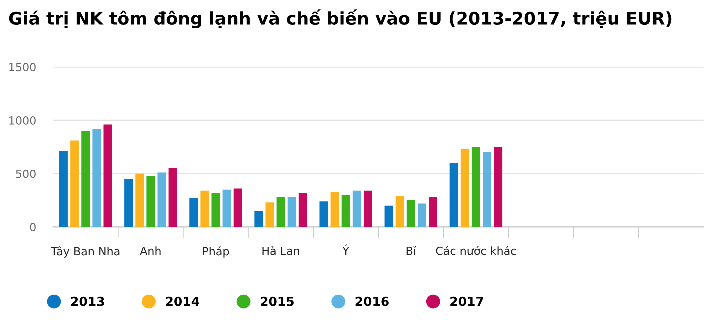  What do you see at coordinates (277, 301) in the screenshot?
I see `legend-label: 2015` at bounding box center [277, 301].